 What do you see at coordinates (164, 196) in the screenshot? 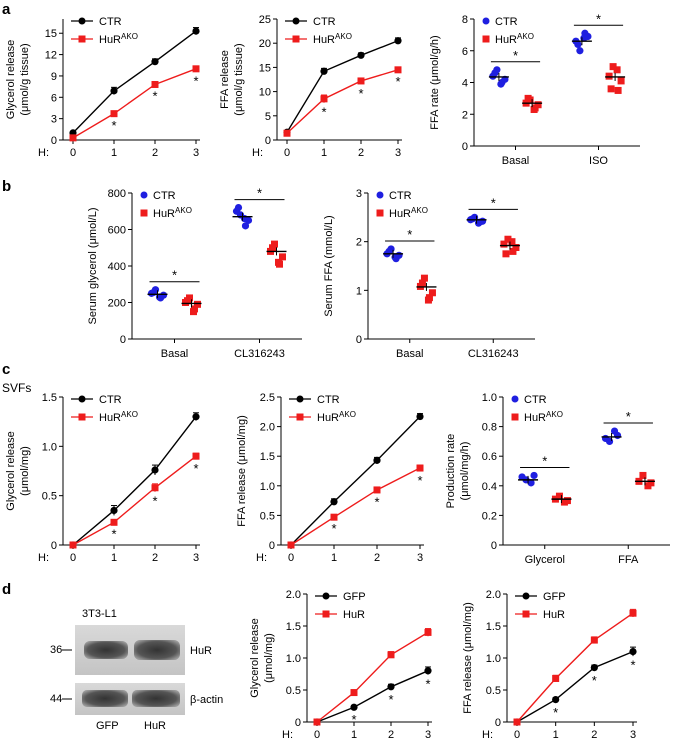
I see `b1-legend-label: CTR` at bounding box center [164, 196].